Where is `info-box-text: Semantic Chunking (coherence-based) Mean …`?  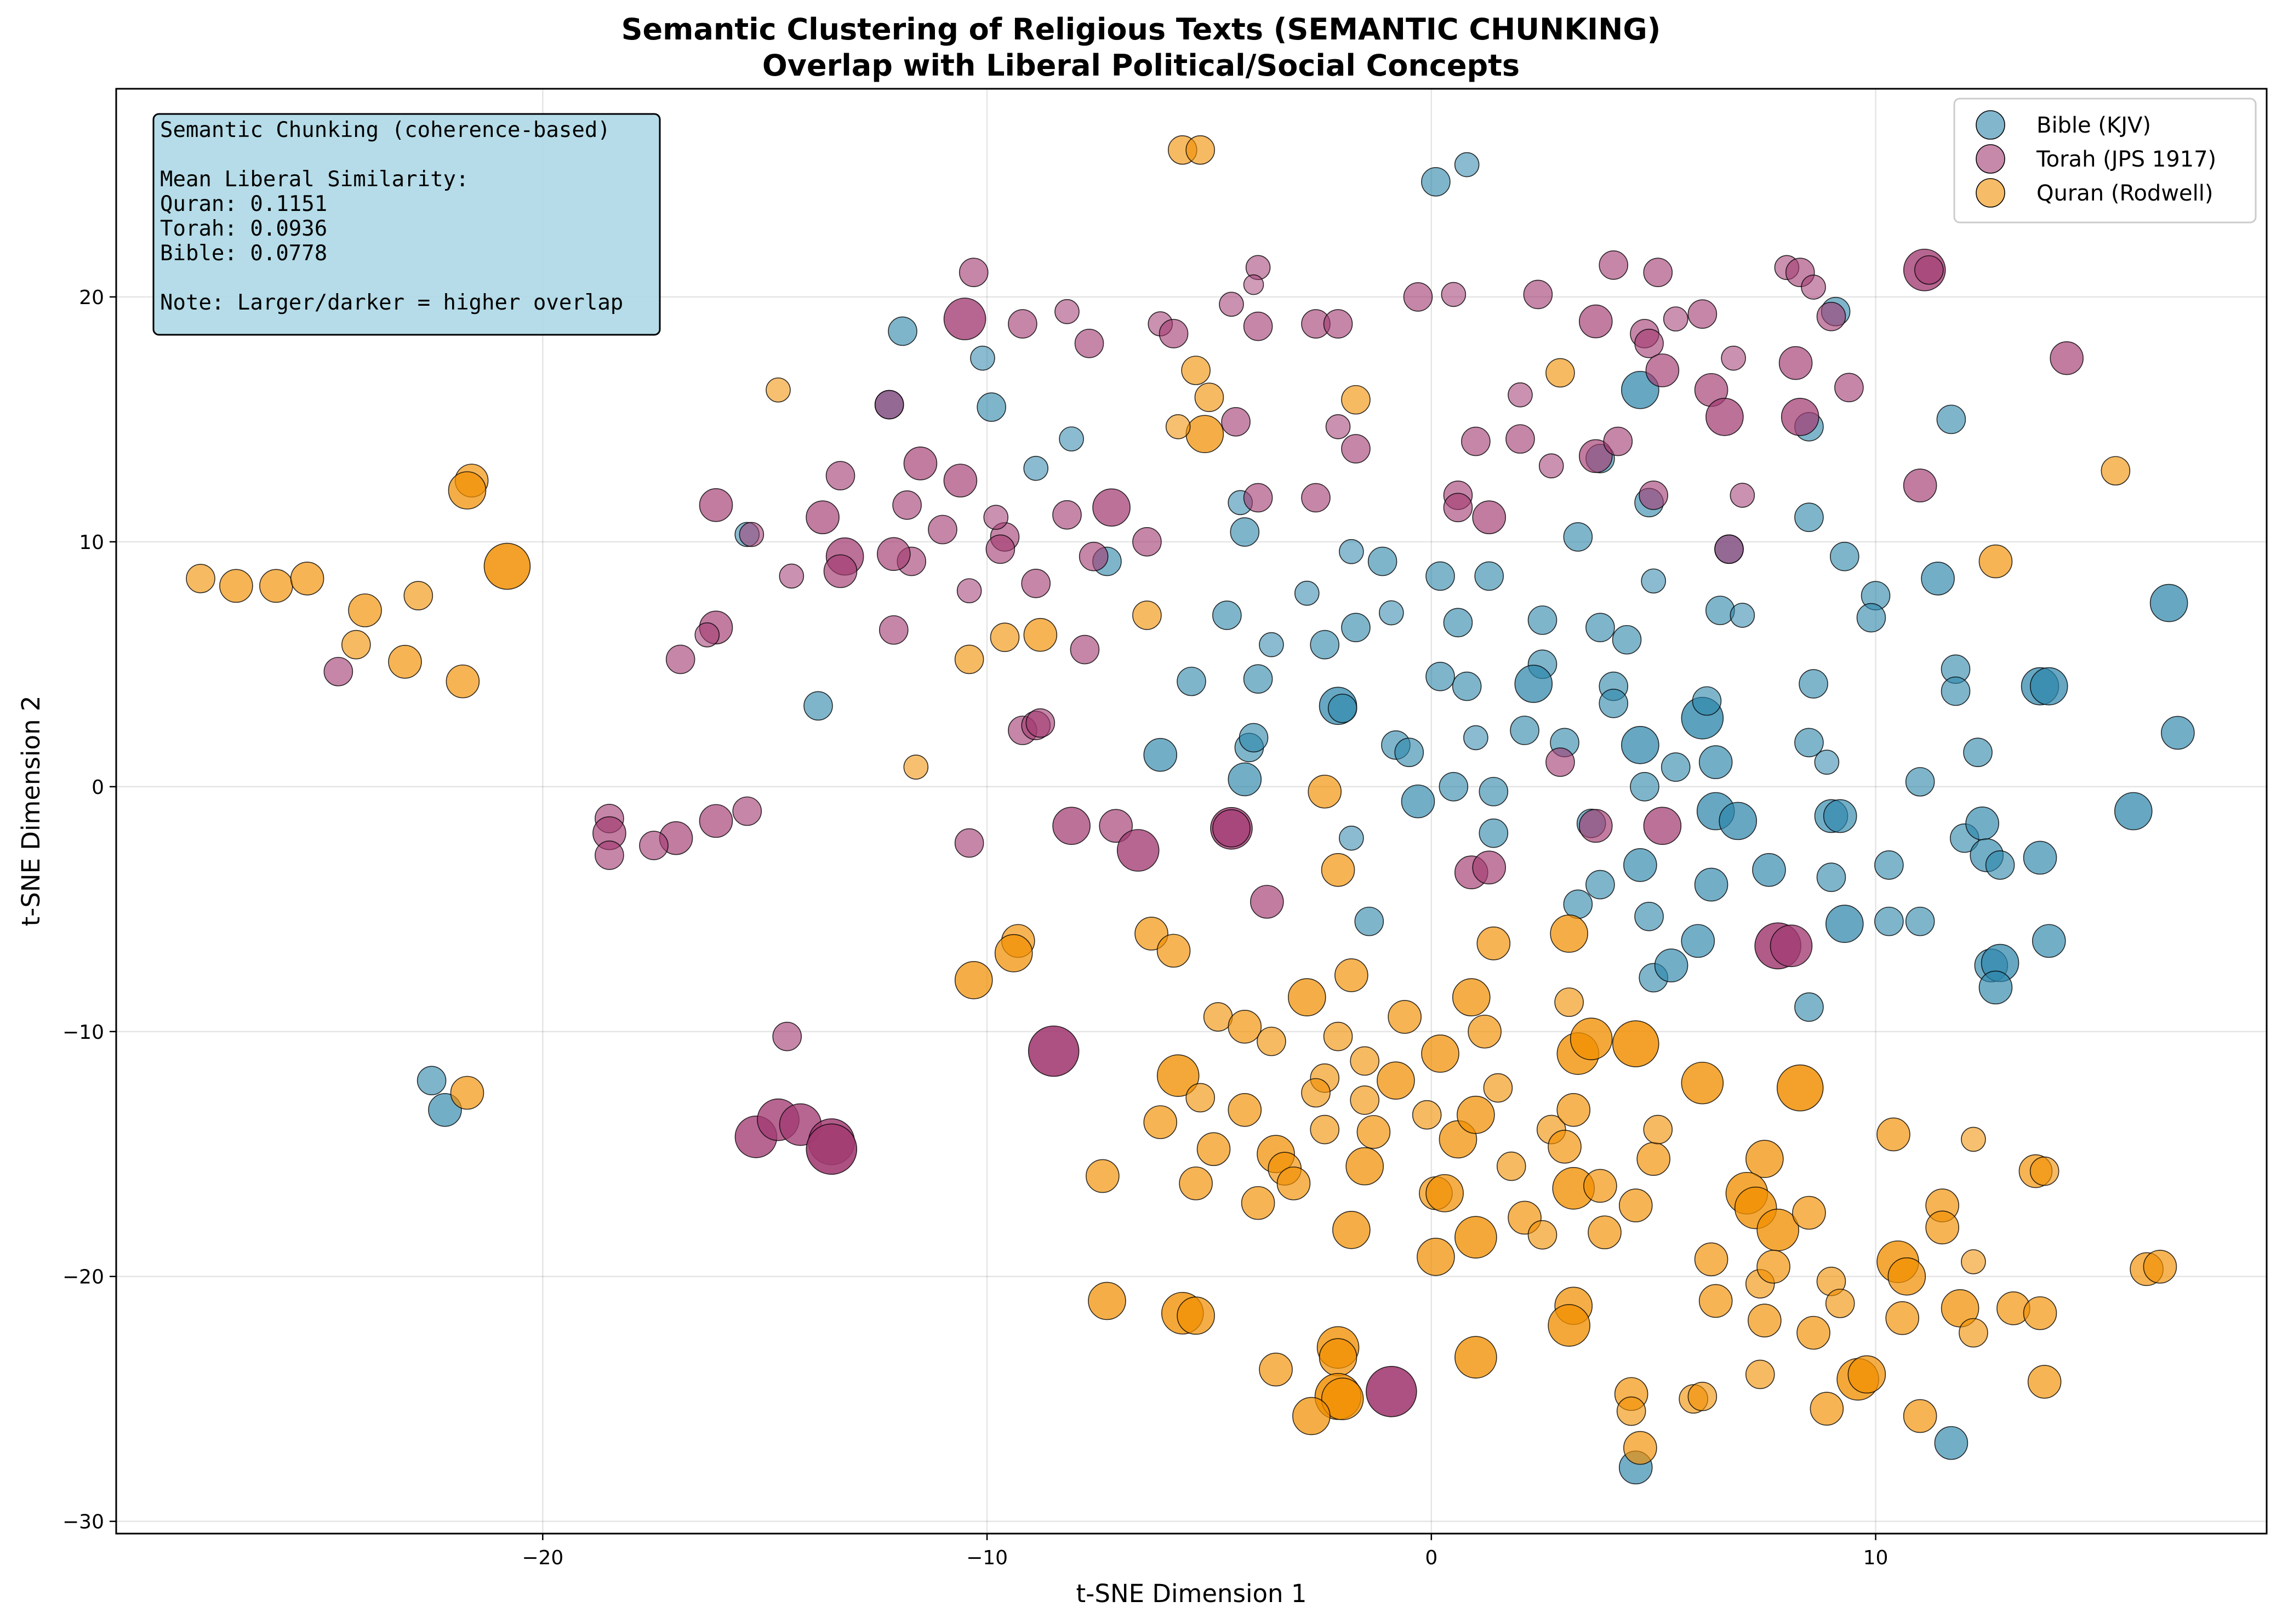
info-box-text: Semantic Chunking (coherence-based) Mean … is located at coordinates (391, 216).